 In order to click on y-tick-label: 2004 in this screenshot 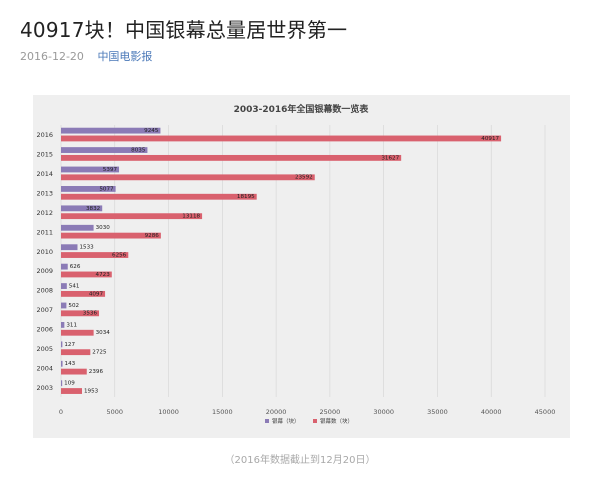, I will do `click(44, 368)`.